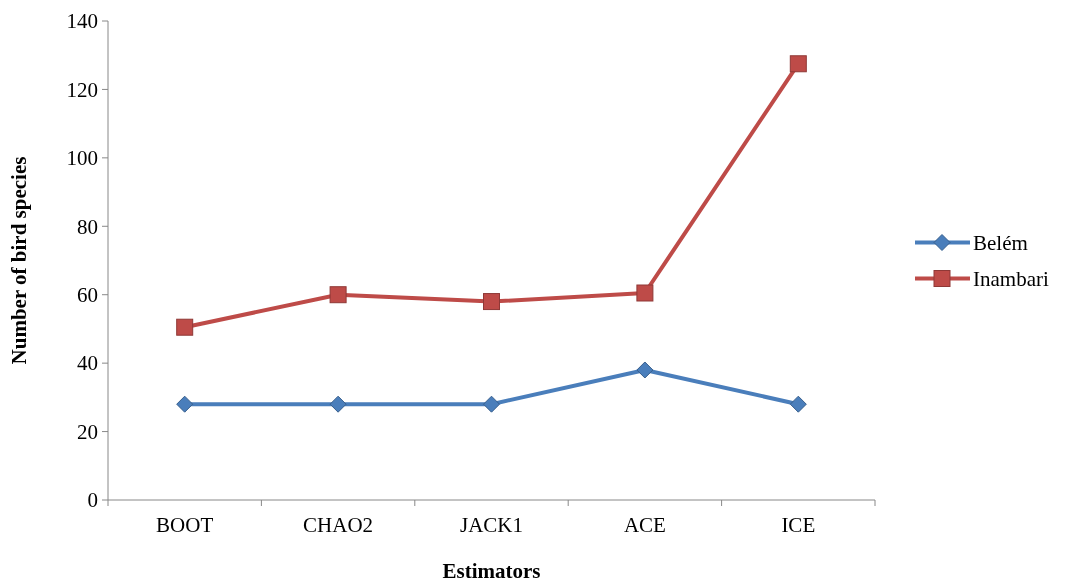 This screenshot has width=1073, height=584. Describe the element at coordinates (87, 295) in the screenshot. I see `y-tick-label: 60` at that location.